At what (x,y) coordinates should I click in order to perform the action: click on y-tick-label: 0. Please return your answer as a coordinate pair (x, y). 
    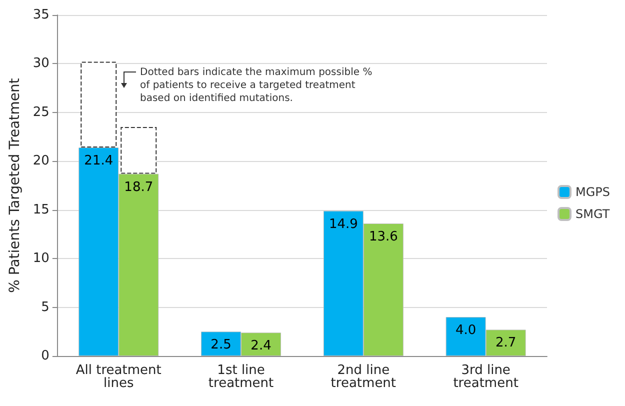
    Looking at the image, I should click on (45, 356).